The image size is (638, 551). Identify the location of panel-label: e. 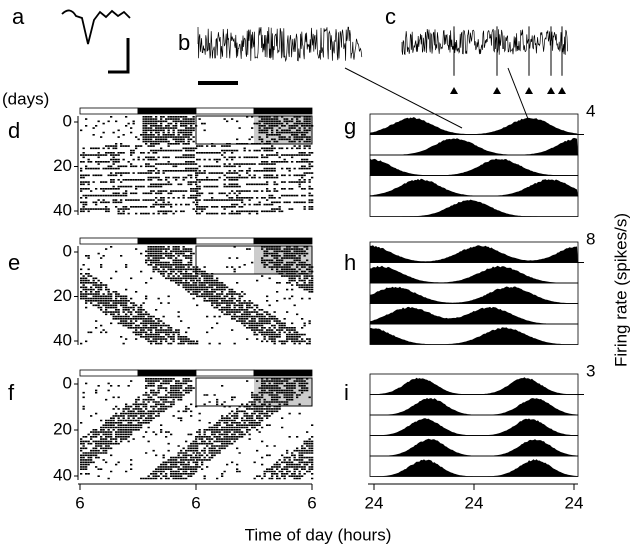
(14, 262).